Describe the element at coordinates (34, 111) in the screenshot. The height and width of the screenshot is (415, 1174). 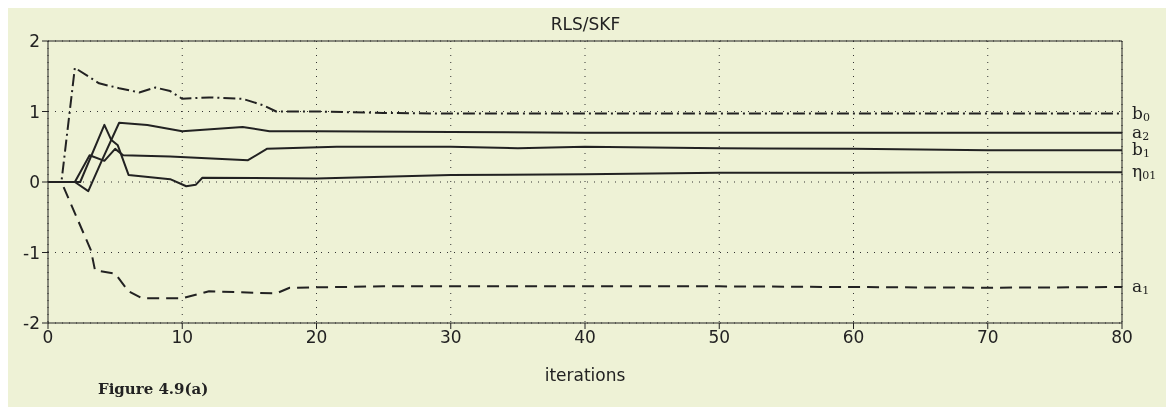
I see `y-tick-label: 1` at that location.